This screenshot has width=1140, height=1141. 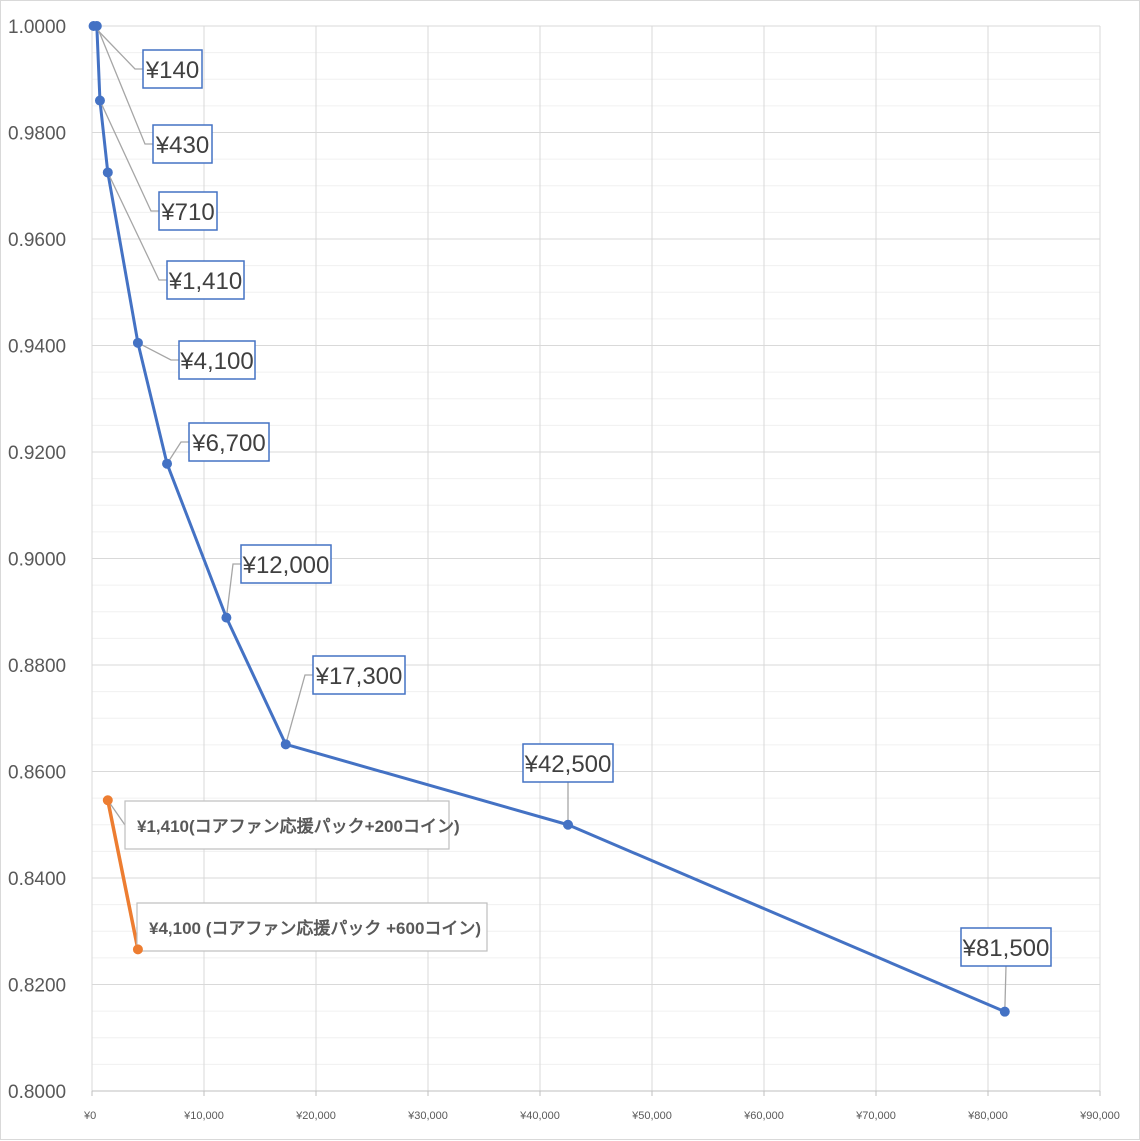 I want to click on data-label: ¥42,500, so click(x=568, y=764).